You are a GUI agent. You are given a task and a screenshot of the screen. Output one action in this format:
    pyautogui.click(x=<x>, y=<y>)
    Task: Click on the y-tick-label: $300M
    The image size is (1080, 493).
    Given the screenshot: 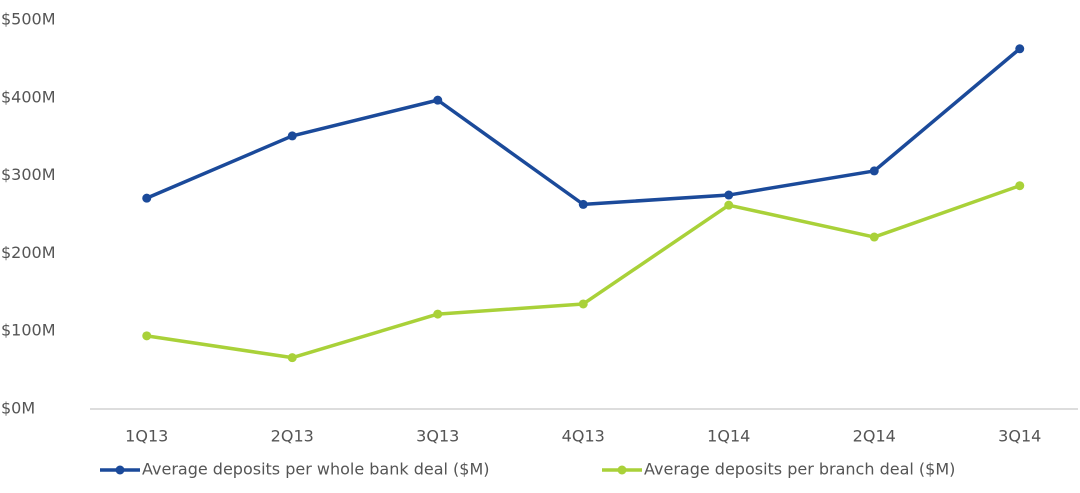 What is the action you would take?
    pyautogui.click(x=28, y=174)
    